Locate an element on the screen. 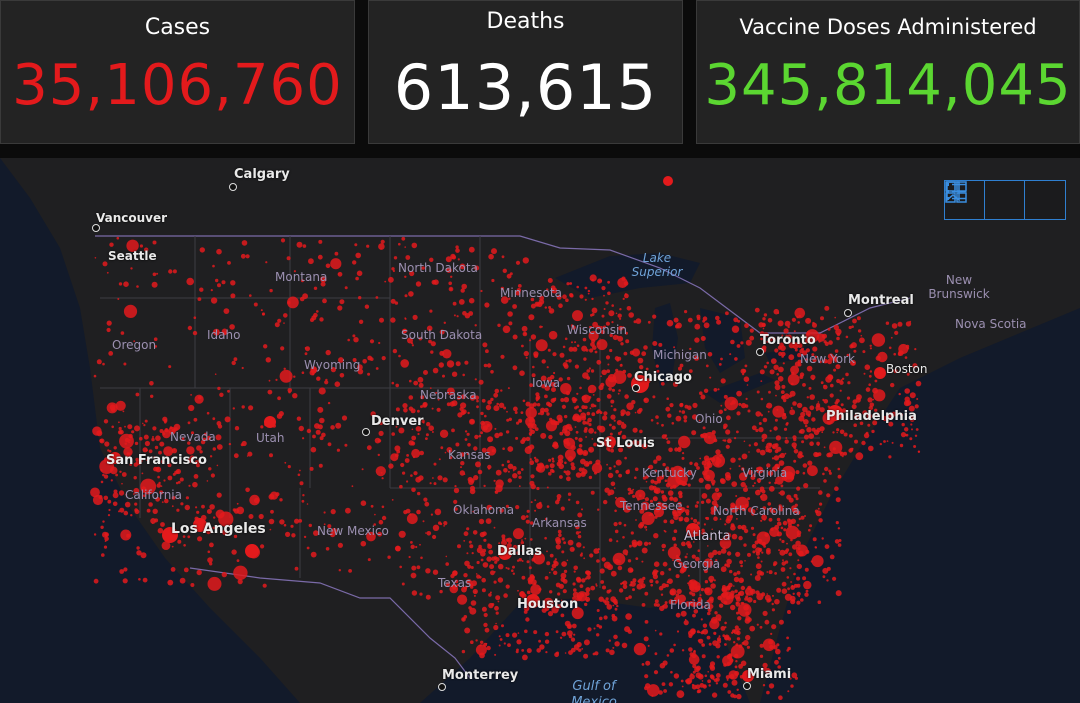  state-label-new-york: New York is located at coordinates (827, 359).